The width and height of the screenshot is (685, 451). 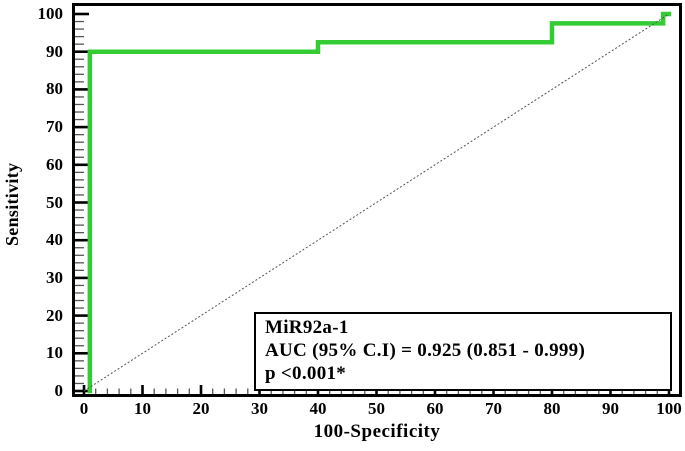 I want to click on x-tick-label-50: 50, so click(x=376, y=408).